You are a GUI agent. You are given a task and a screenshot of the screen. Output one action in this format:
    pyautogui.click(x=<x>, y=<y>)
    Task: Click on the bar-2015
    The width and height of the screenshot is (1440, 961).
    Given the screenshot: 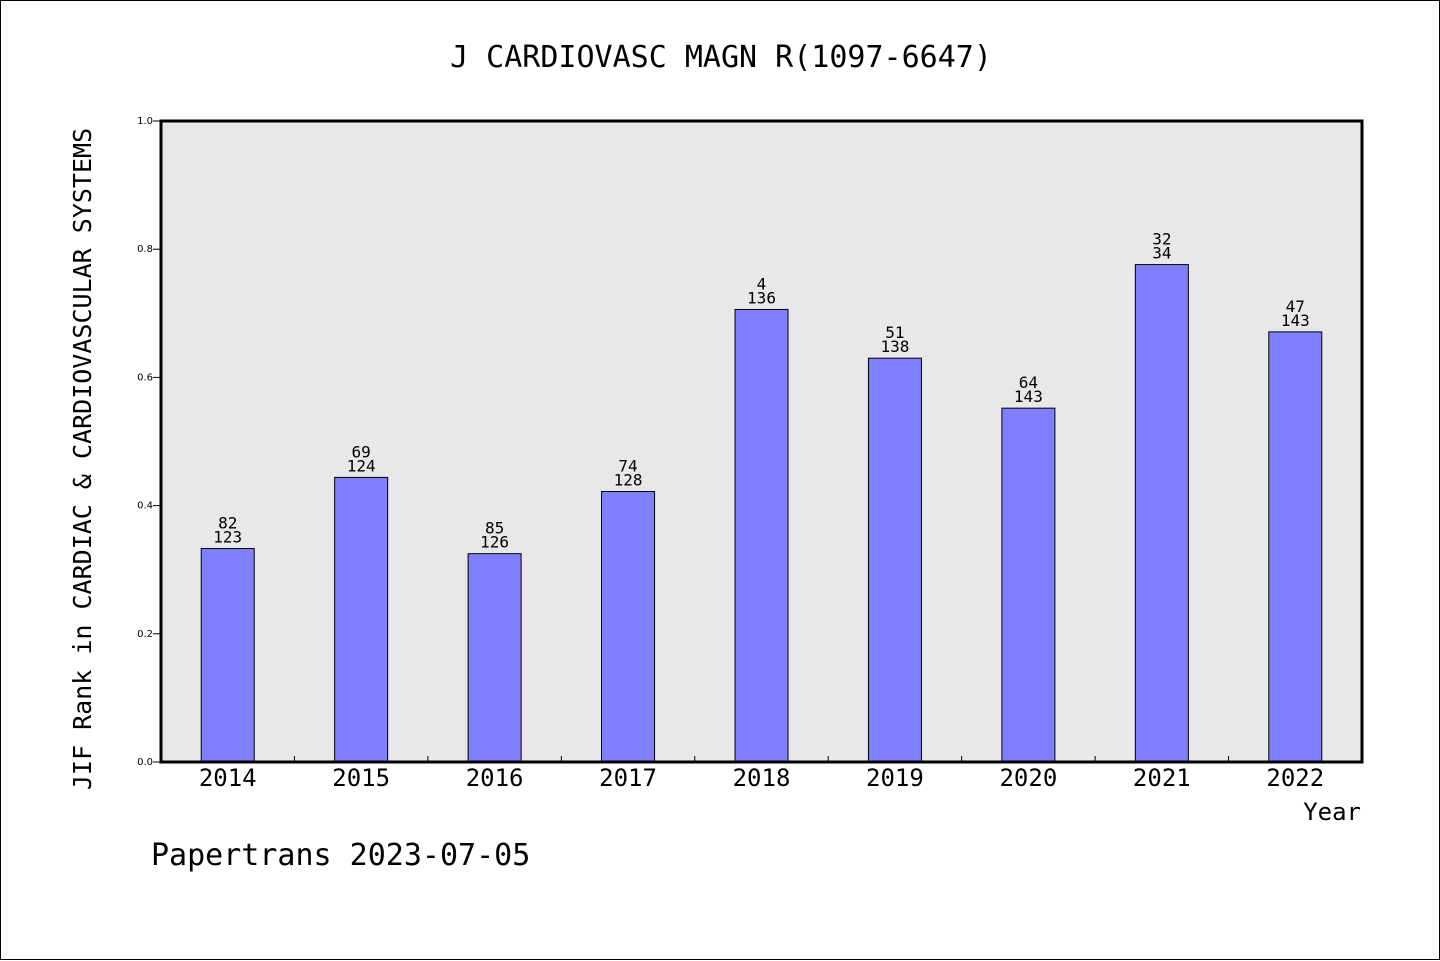 What is the action you would take?
    pyautogui.click(x=361, y=619)
    